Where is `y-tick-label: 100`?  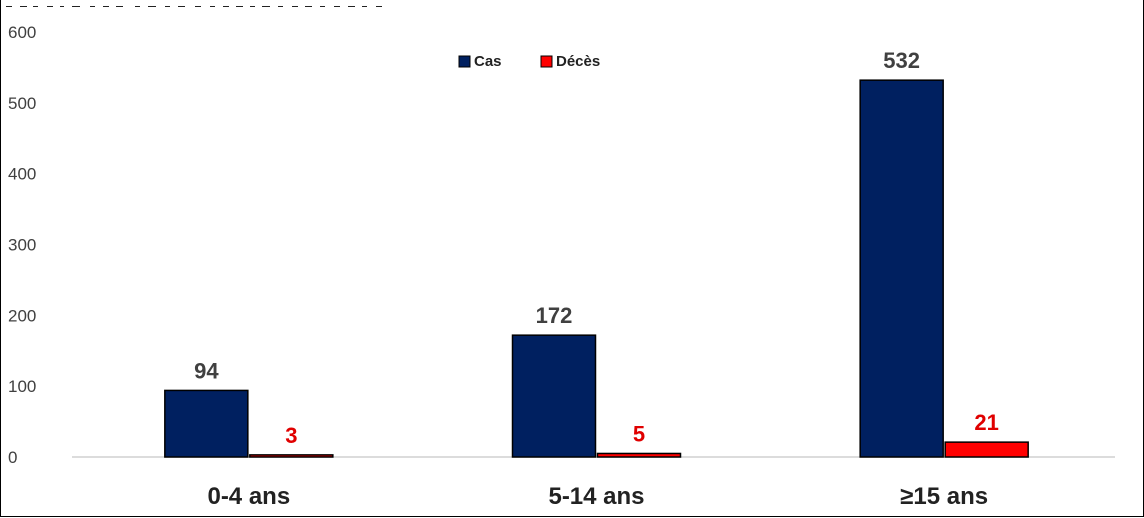 y-tick-label: 100 is located at coordinates (22, 386).